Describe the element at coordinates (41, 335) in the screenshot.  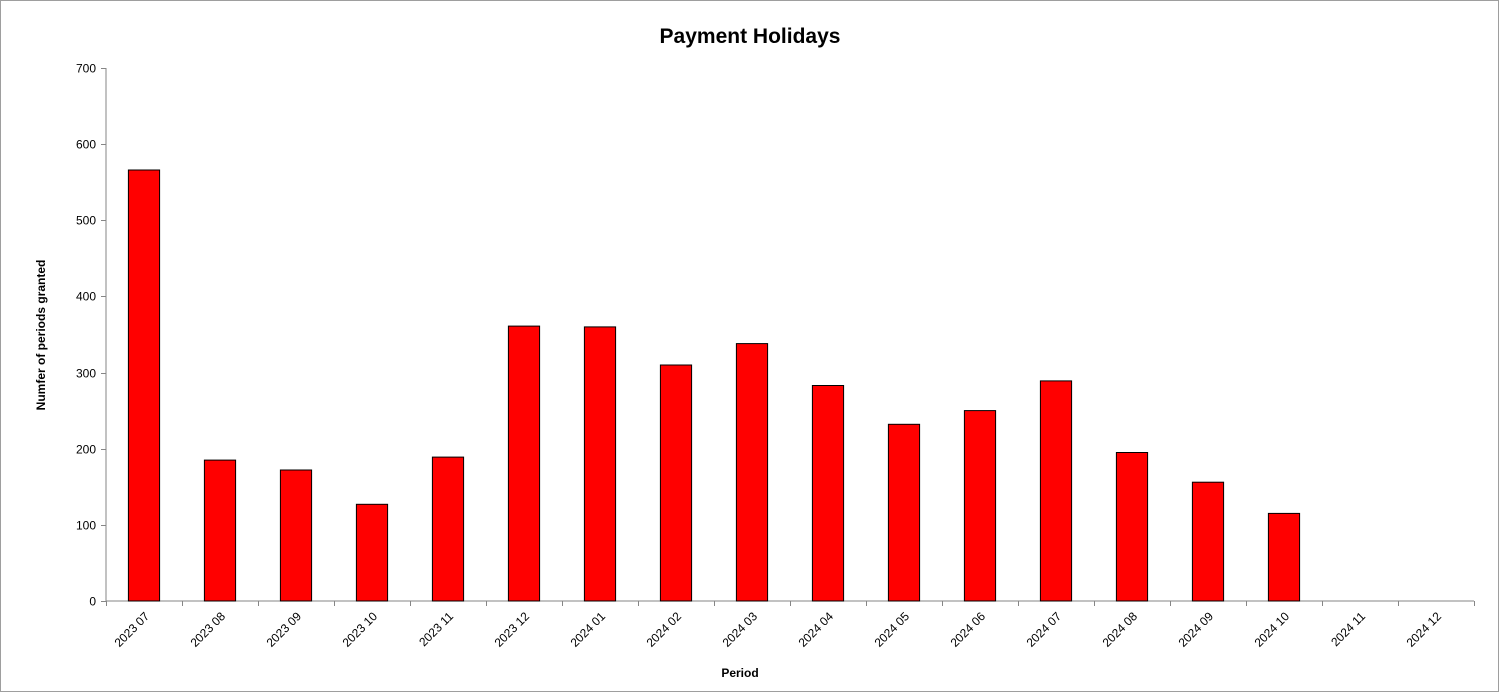
I see `y-axis-title: Numfer of periods granted` at that location.